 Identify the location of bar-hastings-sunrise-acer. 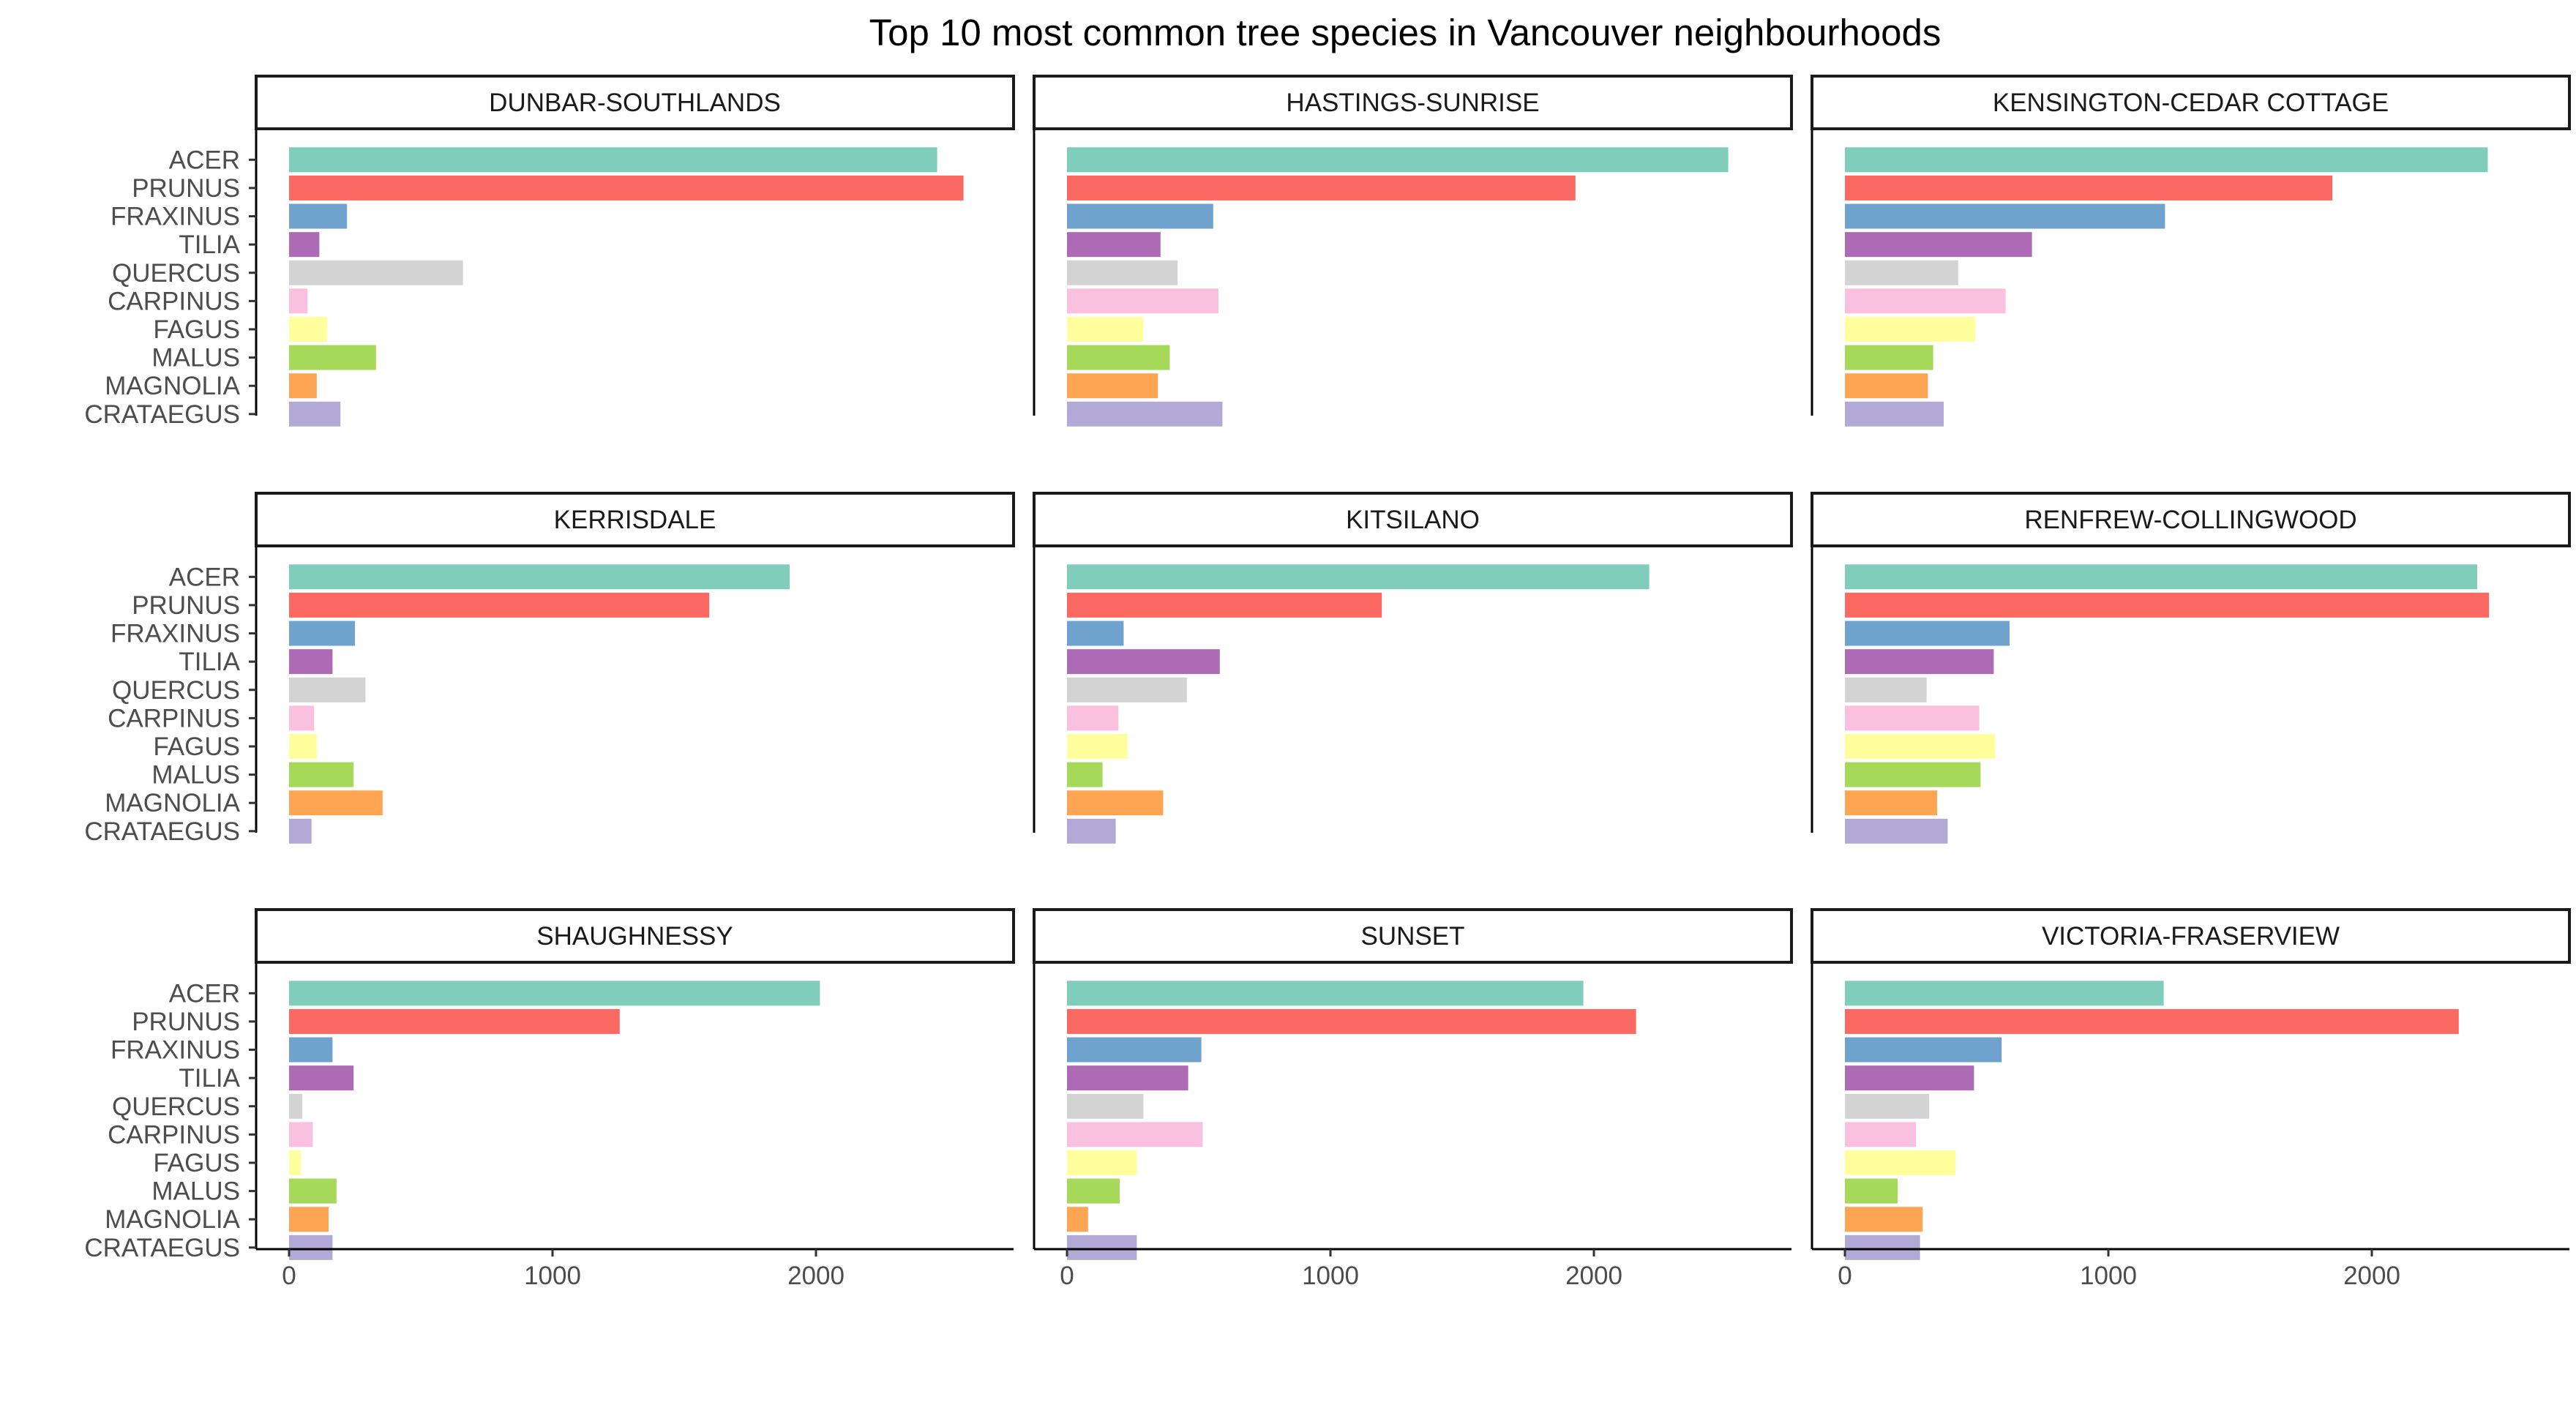
(1398, 160).